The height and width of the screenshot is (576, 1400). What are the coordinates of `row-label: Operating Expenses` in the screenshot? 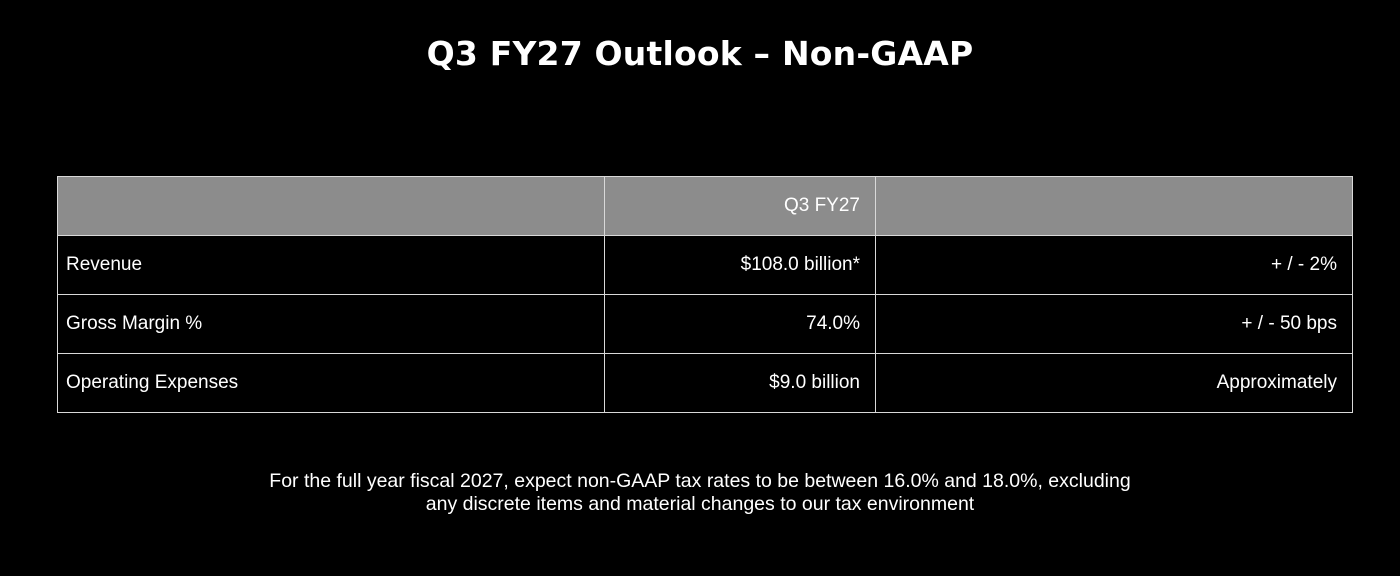 It's located at (331, 383).